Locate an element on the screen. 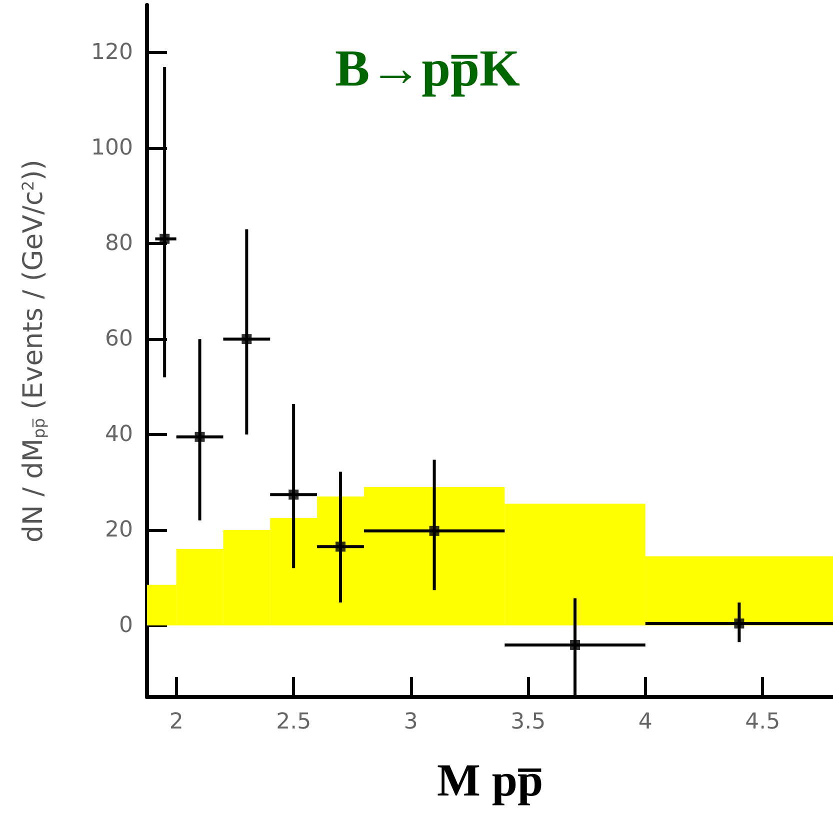  y-axis-title: dN / dMpp̅ (Events / (GeV/c2)) is located at coordinates (33, 351).